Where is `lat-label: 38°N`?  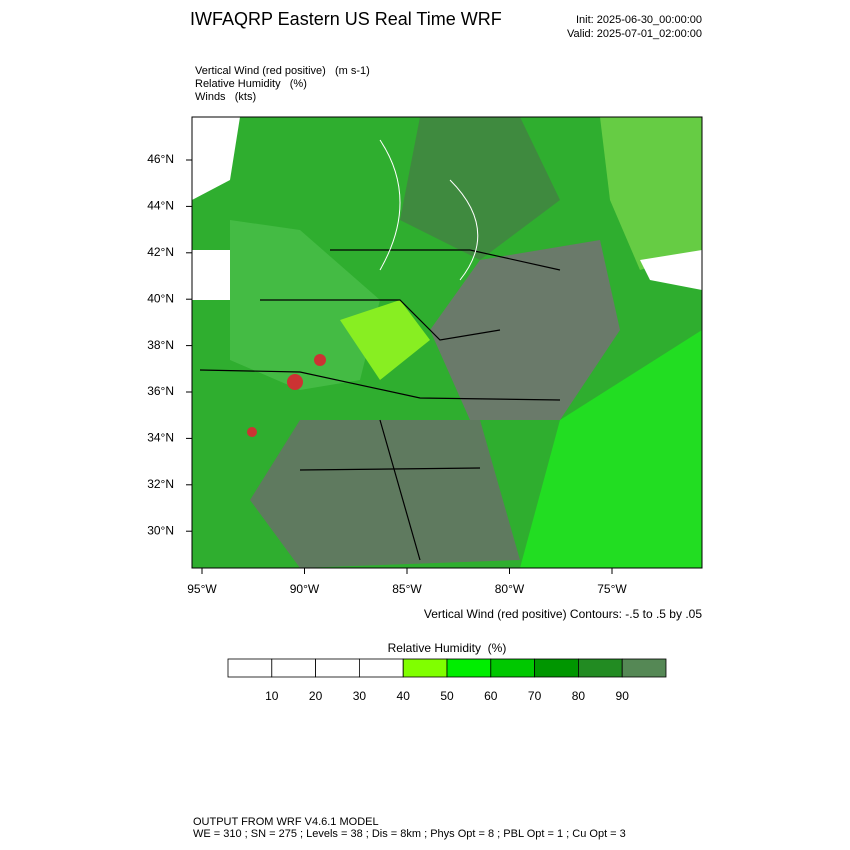
lat-label: 38°N is located at coordinates (160, 345).